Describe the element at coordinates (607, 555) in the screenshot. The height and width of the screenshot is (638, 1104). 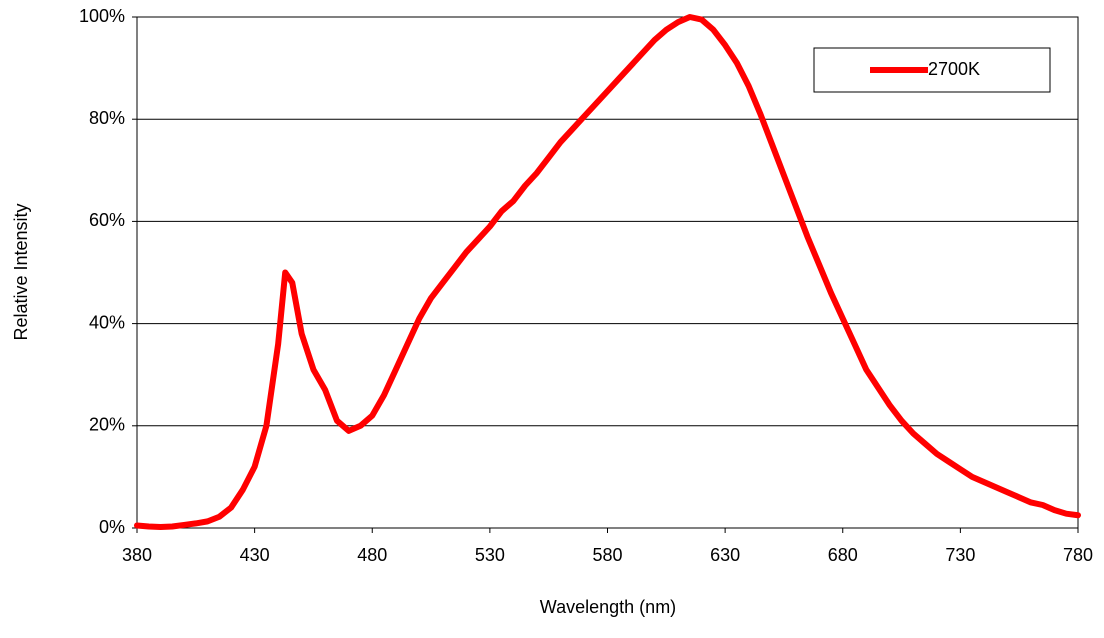
I see `x-tick-label: 580` at that location.